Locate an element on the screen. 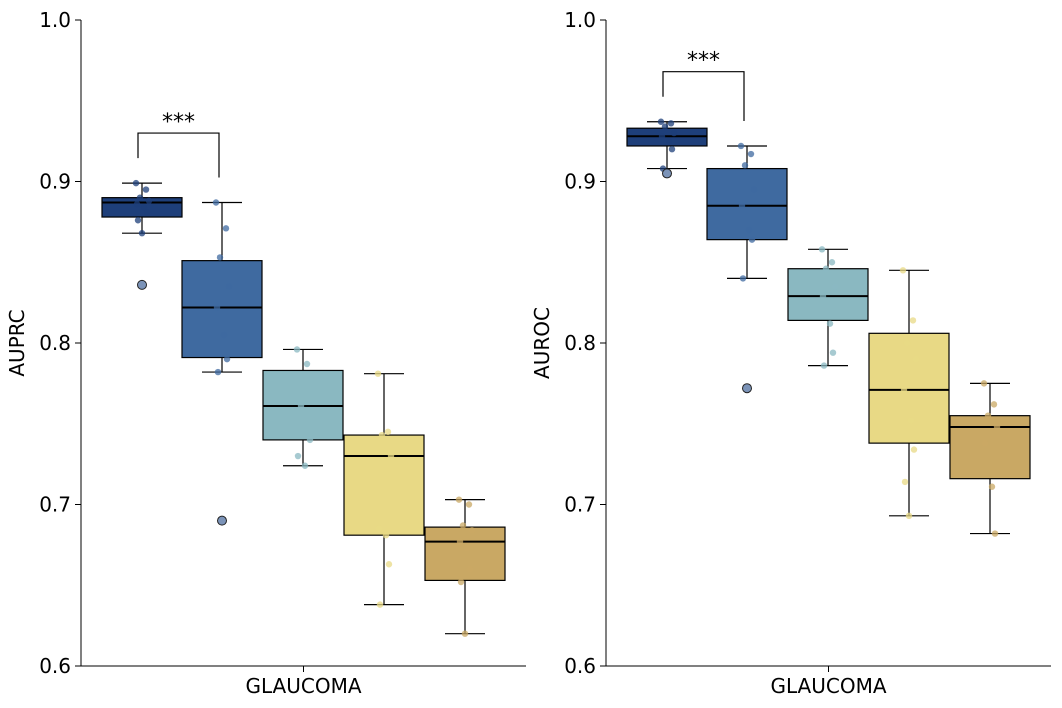 Image resolution: width=1062 pixels, height=708 pixels. y-axis-label: AUROC is located at coordinates (542, 343).